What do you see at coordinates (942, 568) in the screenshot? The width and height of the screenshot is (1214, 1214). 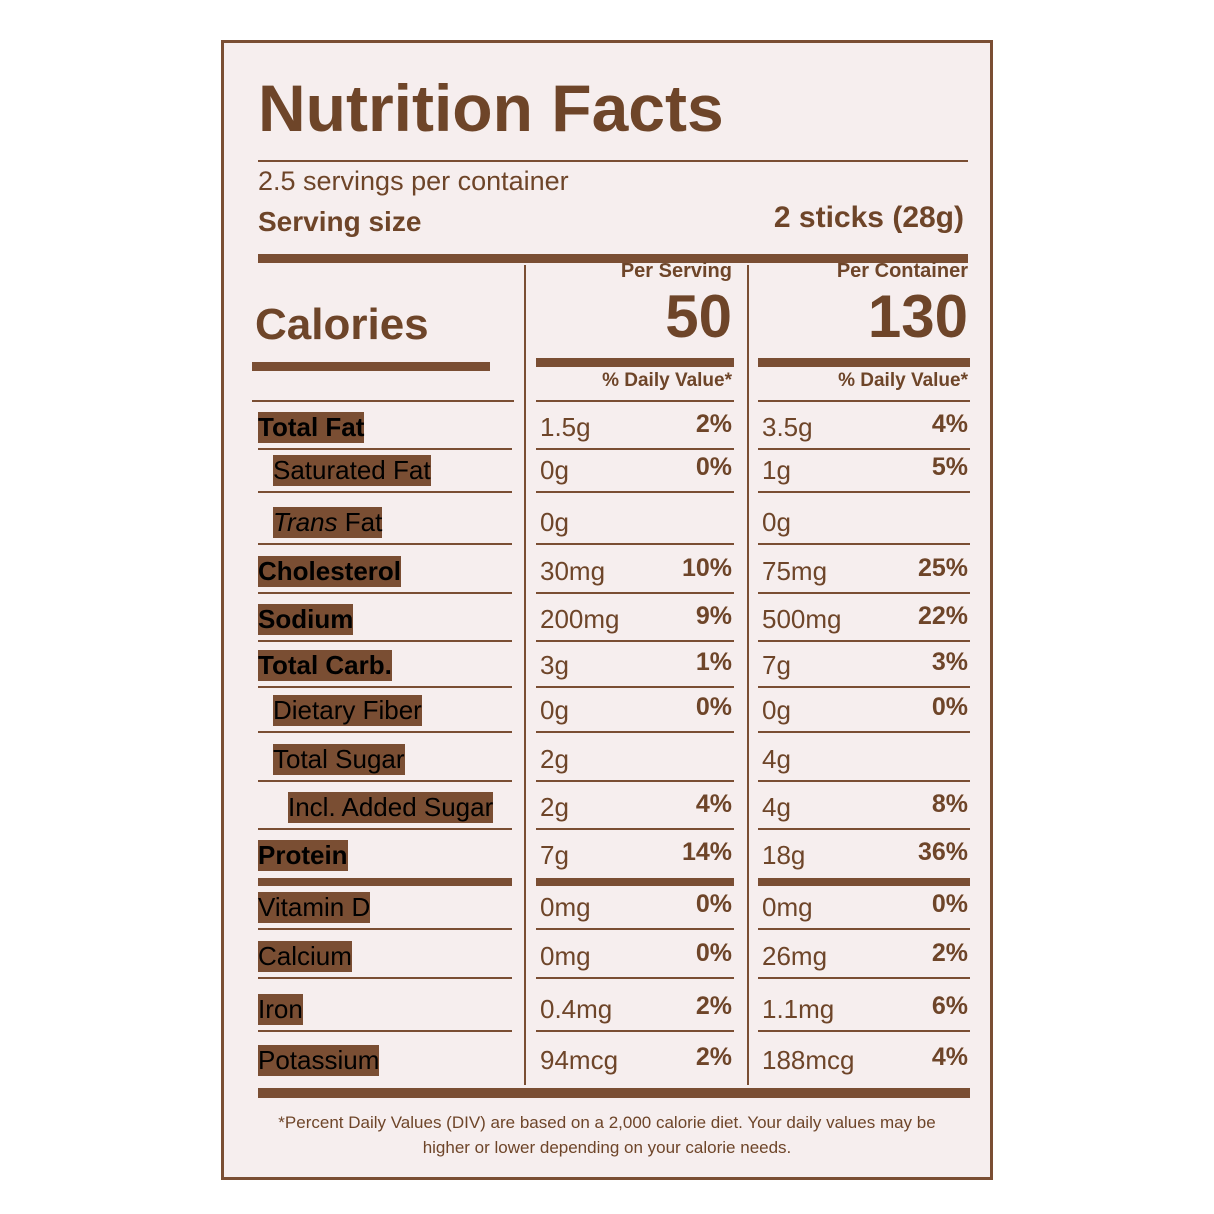 I see `daily-value: 25%` at bounding box center [942, 568].